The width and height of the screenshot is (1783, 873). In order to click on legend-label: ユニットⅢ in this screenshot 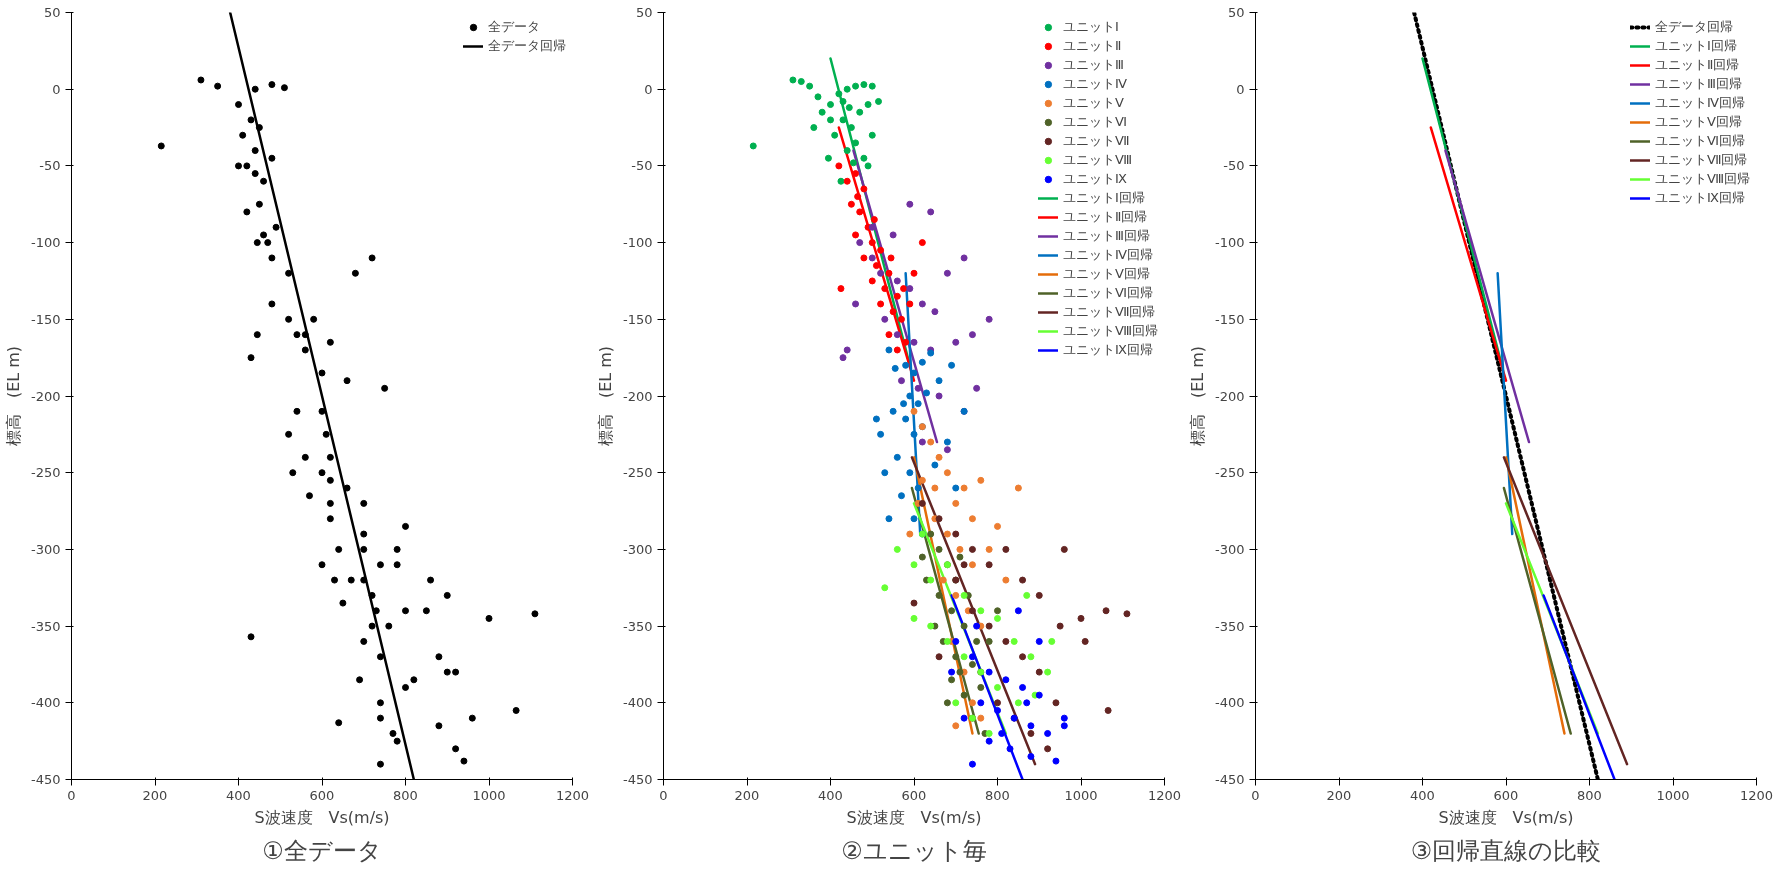, I will do `click(1093, 65)`.